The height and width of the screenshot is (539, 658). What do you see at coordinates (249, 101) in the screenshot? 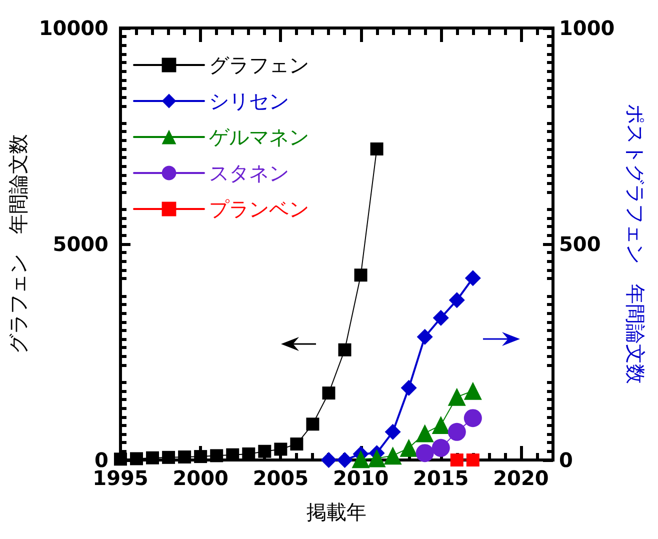
I see `legend-label: シリセン` at bounding box center [249, 101].